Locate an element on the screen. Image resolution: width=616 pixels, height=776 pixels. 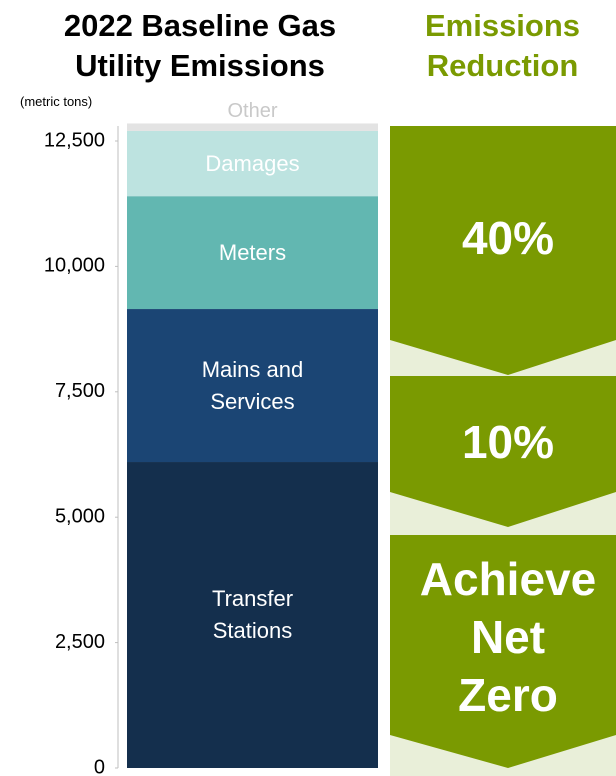
segment-label: Transfer Stations is located at coordinates (252, 614).